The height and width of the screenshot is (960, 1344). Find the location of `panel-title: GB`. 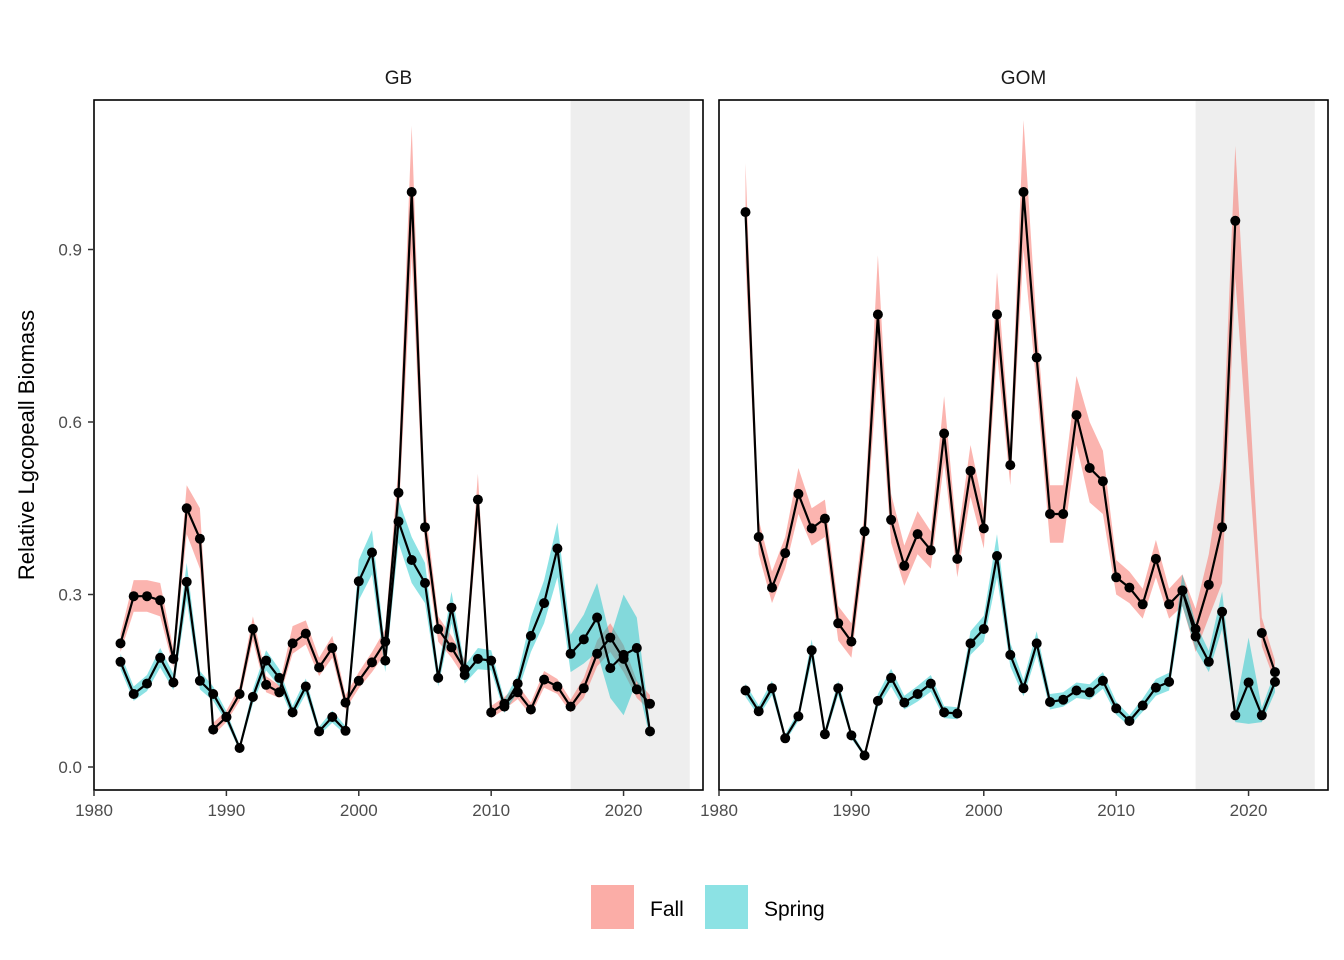

panel-title: GB is located at coordinates (398, 78).